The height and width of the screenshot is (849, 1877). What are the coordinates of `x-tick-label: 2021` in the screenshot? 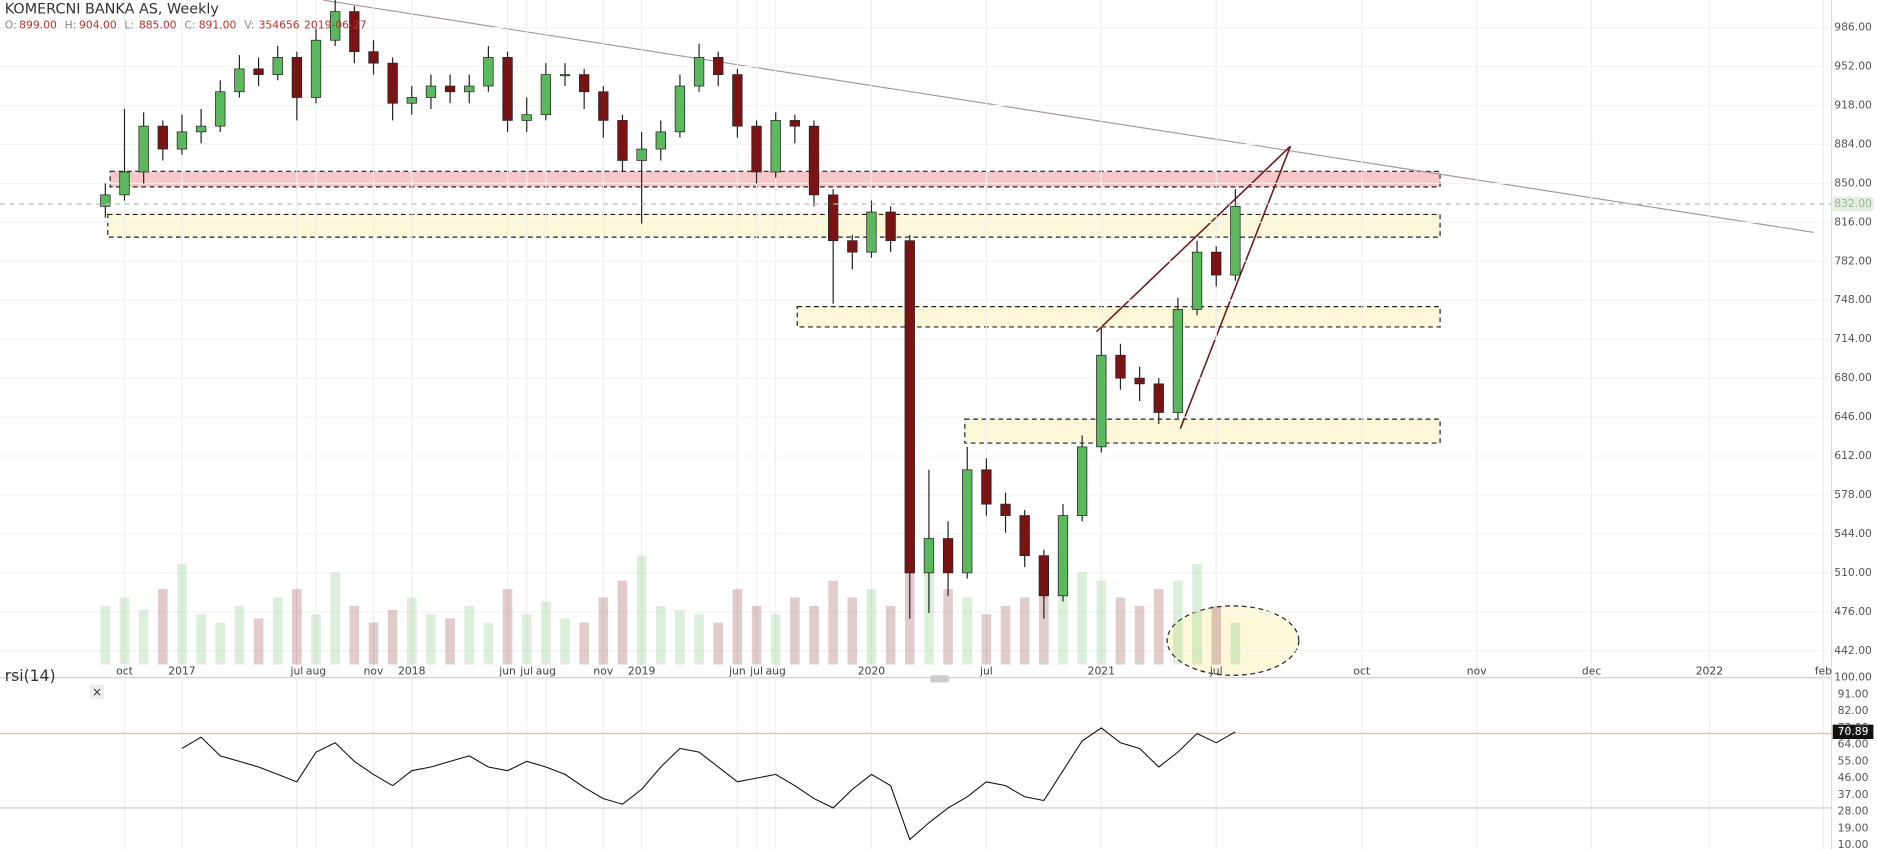 It's located at (1101, 671).